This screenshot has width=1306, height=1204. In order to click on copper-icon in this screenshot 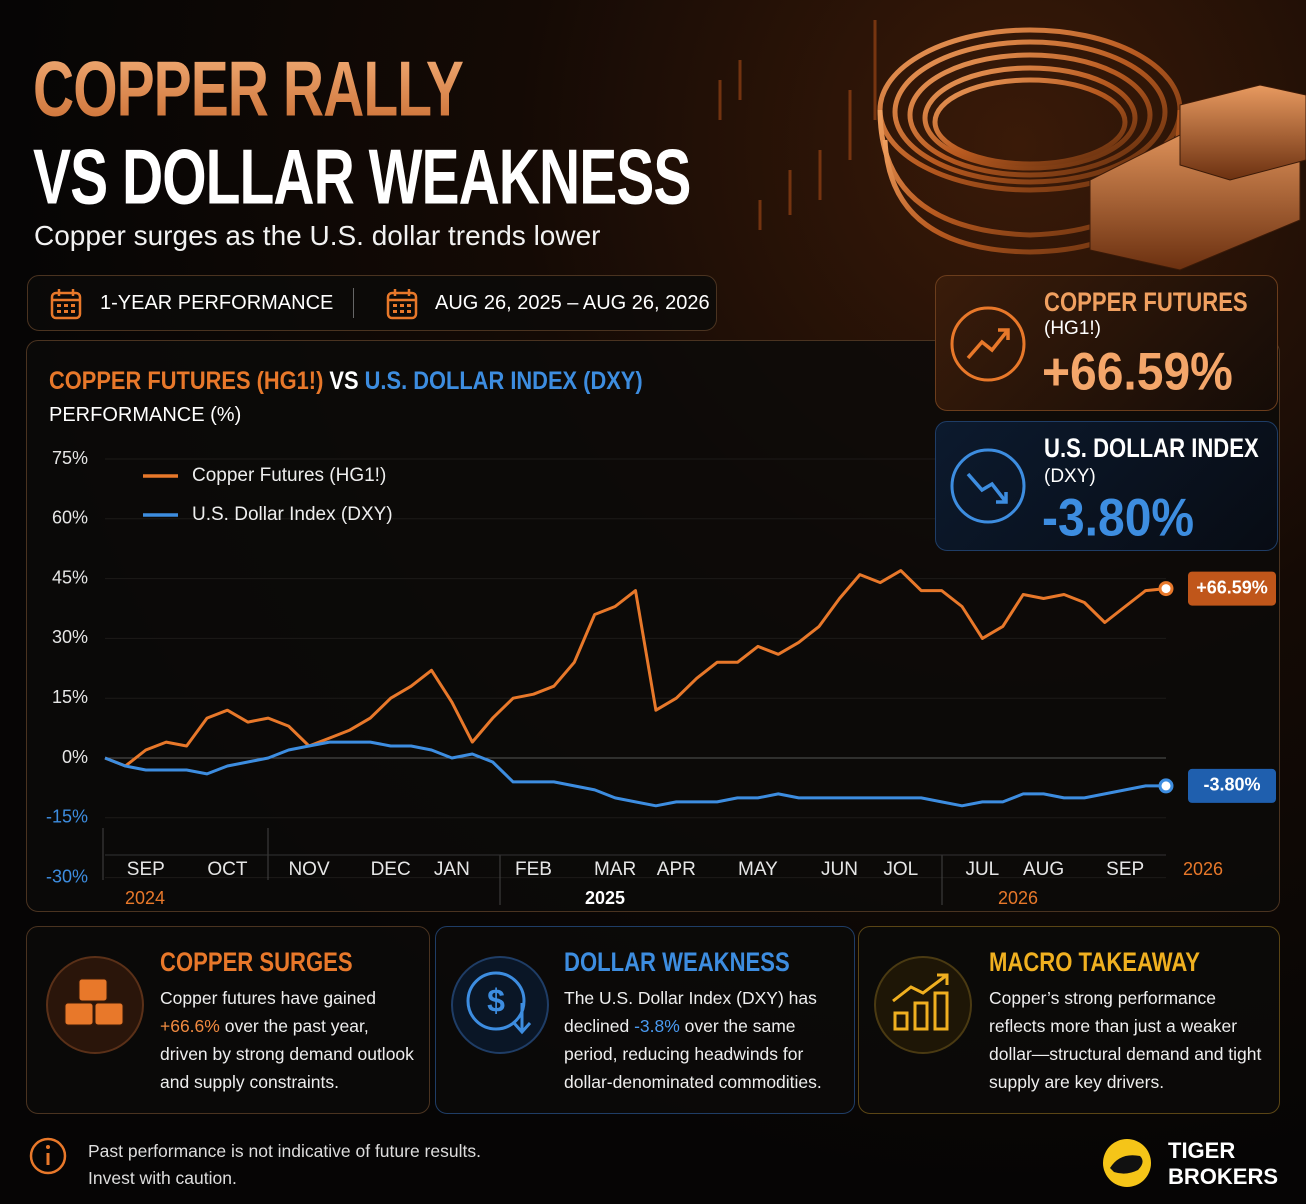, I will do `click(95, 1005)`.